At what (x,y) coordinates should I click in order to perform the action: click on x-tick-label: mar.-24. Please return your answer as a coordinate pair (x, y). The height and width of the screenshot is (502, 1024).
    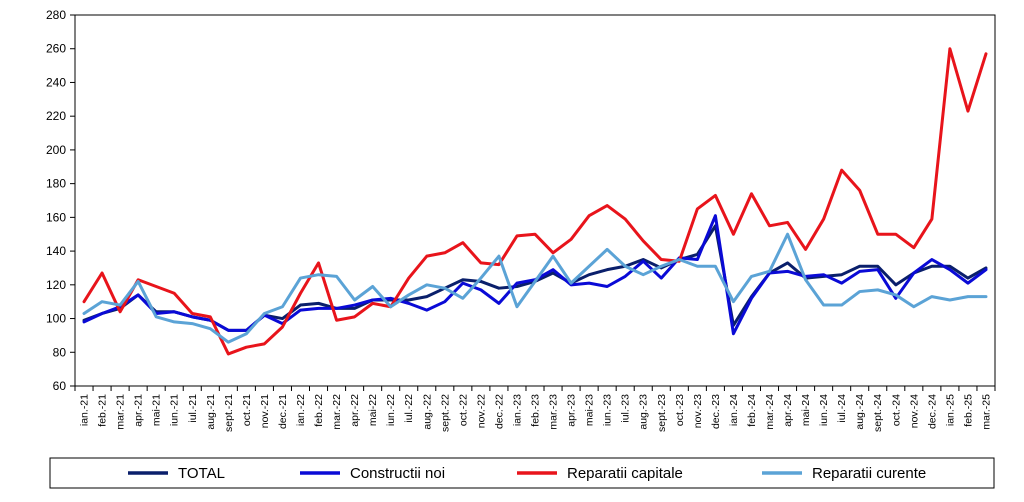
    Looking at the image, I should click on (770, 412).